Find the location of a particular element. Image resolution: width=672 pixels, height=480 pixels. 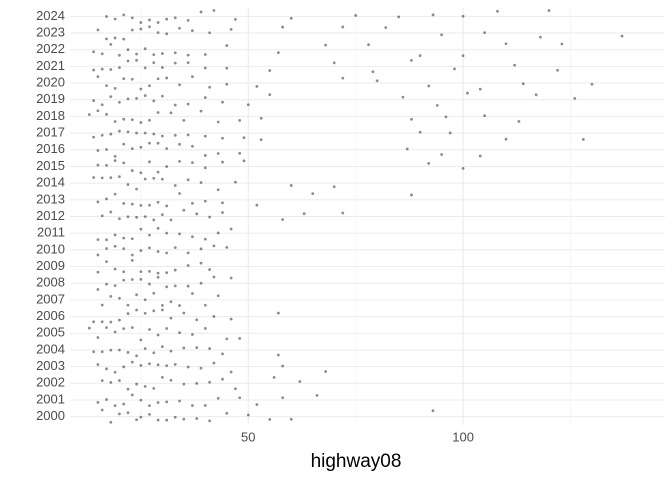

y-tick-label: 2020 is located at coordinates (50, 81).